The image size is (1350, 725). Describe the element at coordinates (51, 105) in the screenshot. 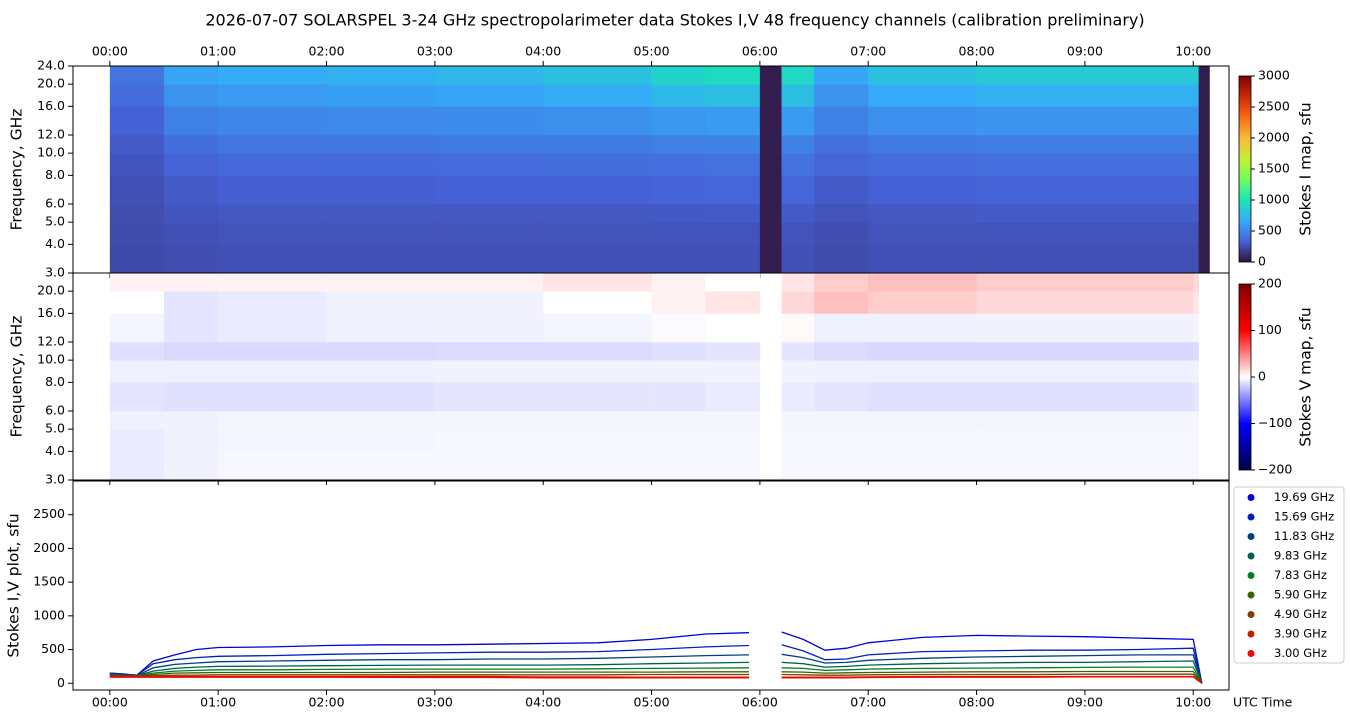

I see `y-tick-label: 16.0` at that location.